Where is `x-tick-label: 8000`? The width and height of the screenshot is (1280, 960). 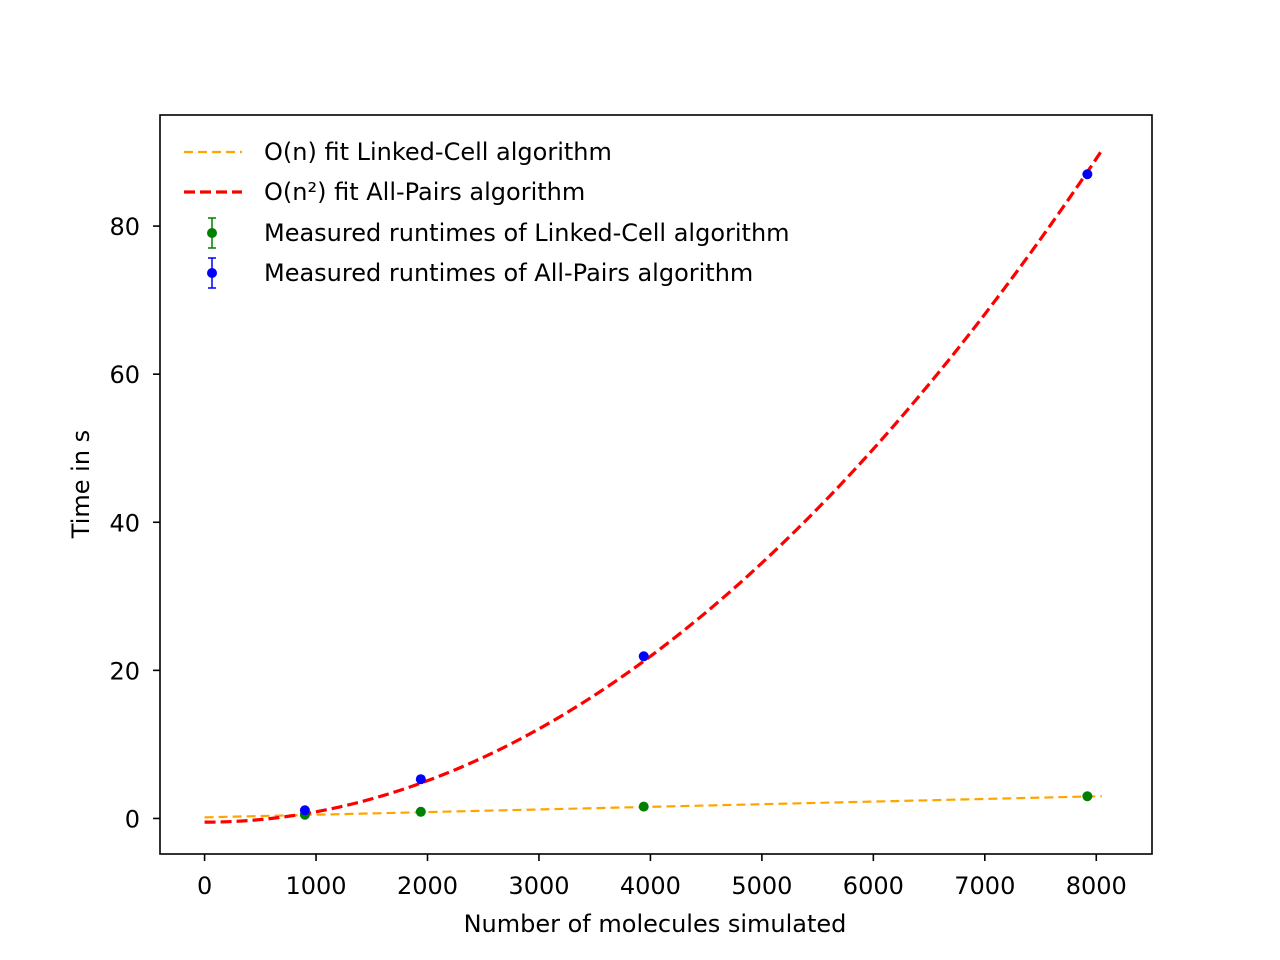 x-tick-label: 8000 is located at coordinates (1096, 886).